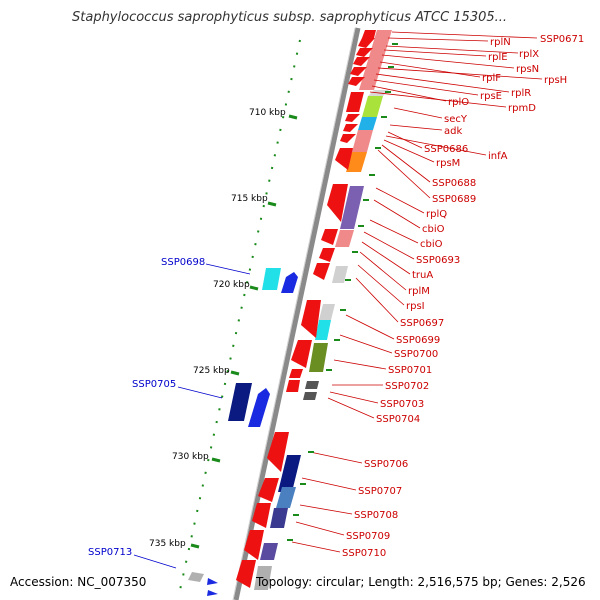 This screenshot has width=600, height=600. I want to click on gene-label: rpsH, so click(555, 80).